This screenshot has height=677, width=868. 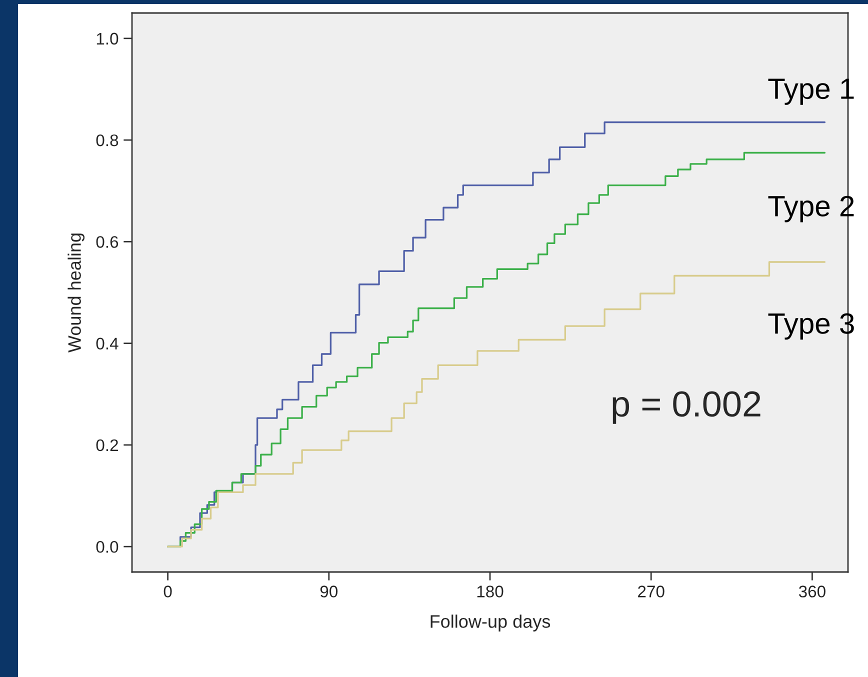 I want to click on y-tick-label: 0.4, so click(x=107, y=344).